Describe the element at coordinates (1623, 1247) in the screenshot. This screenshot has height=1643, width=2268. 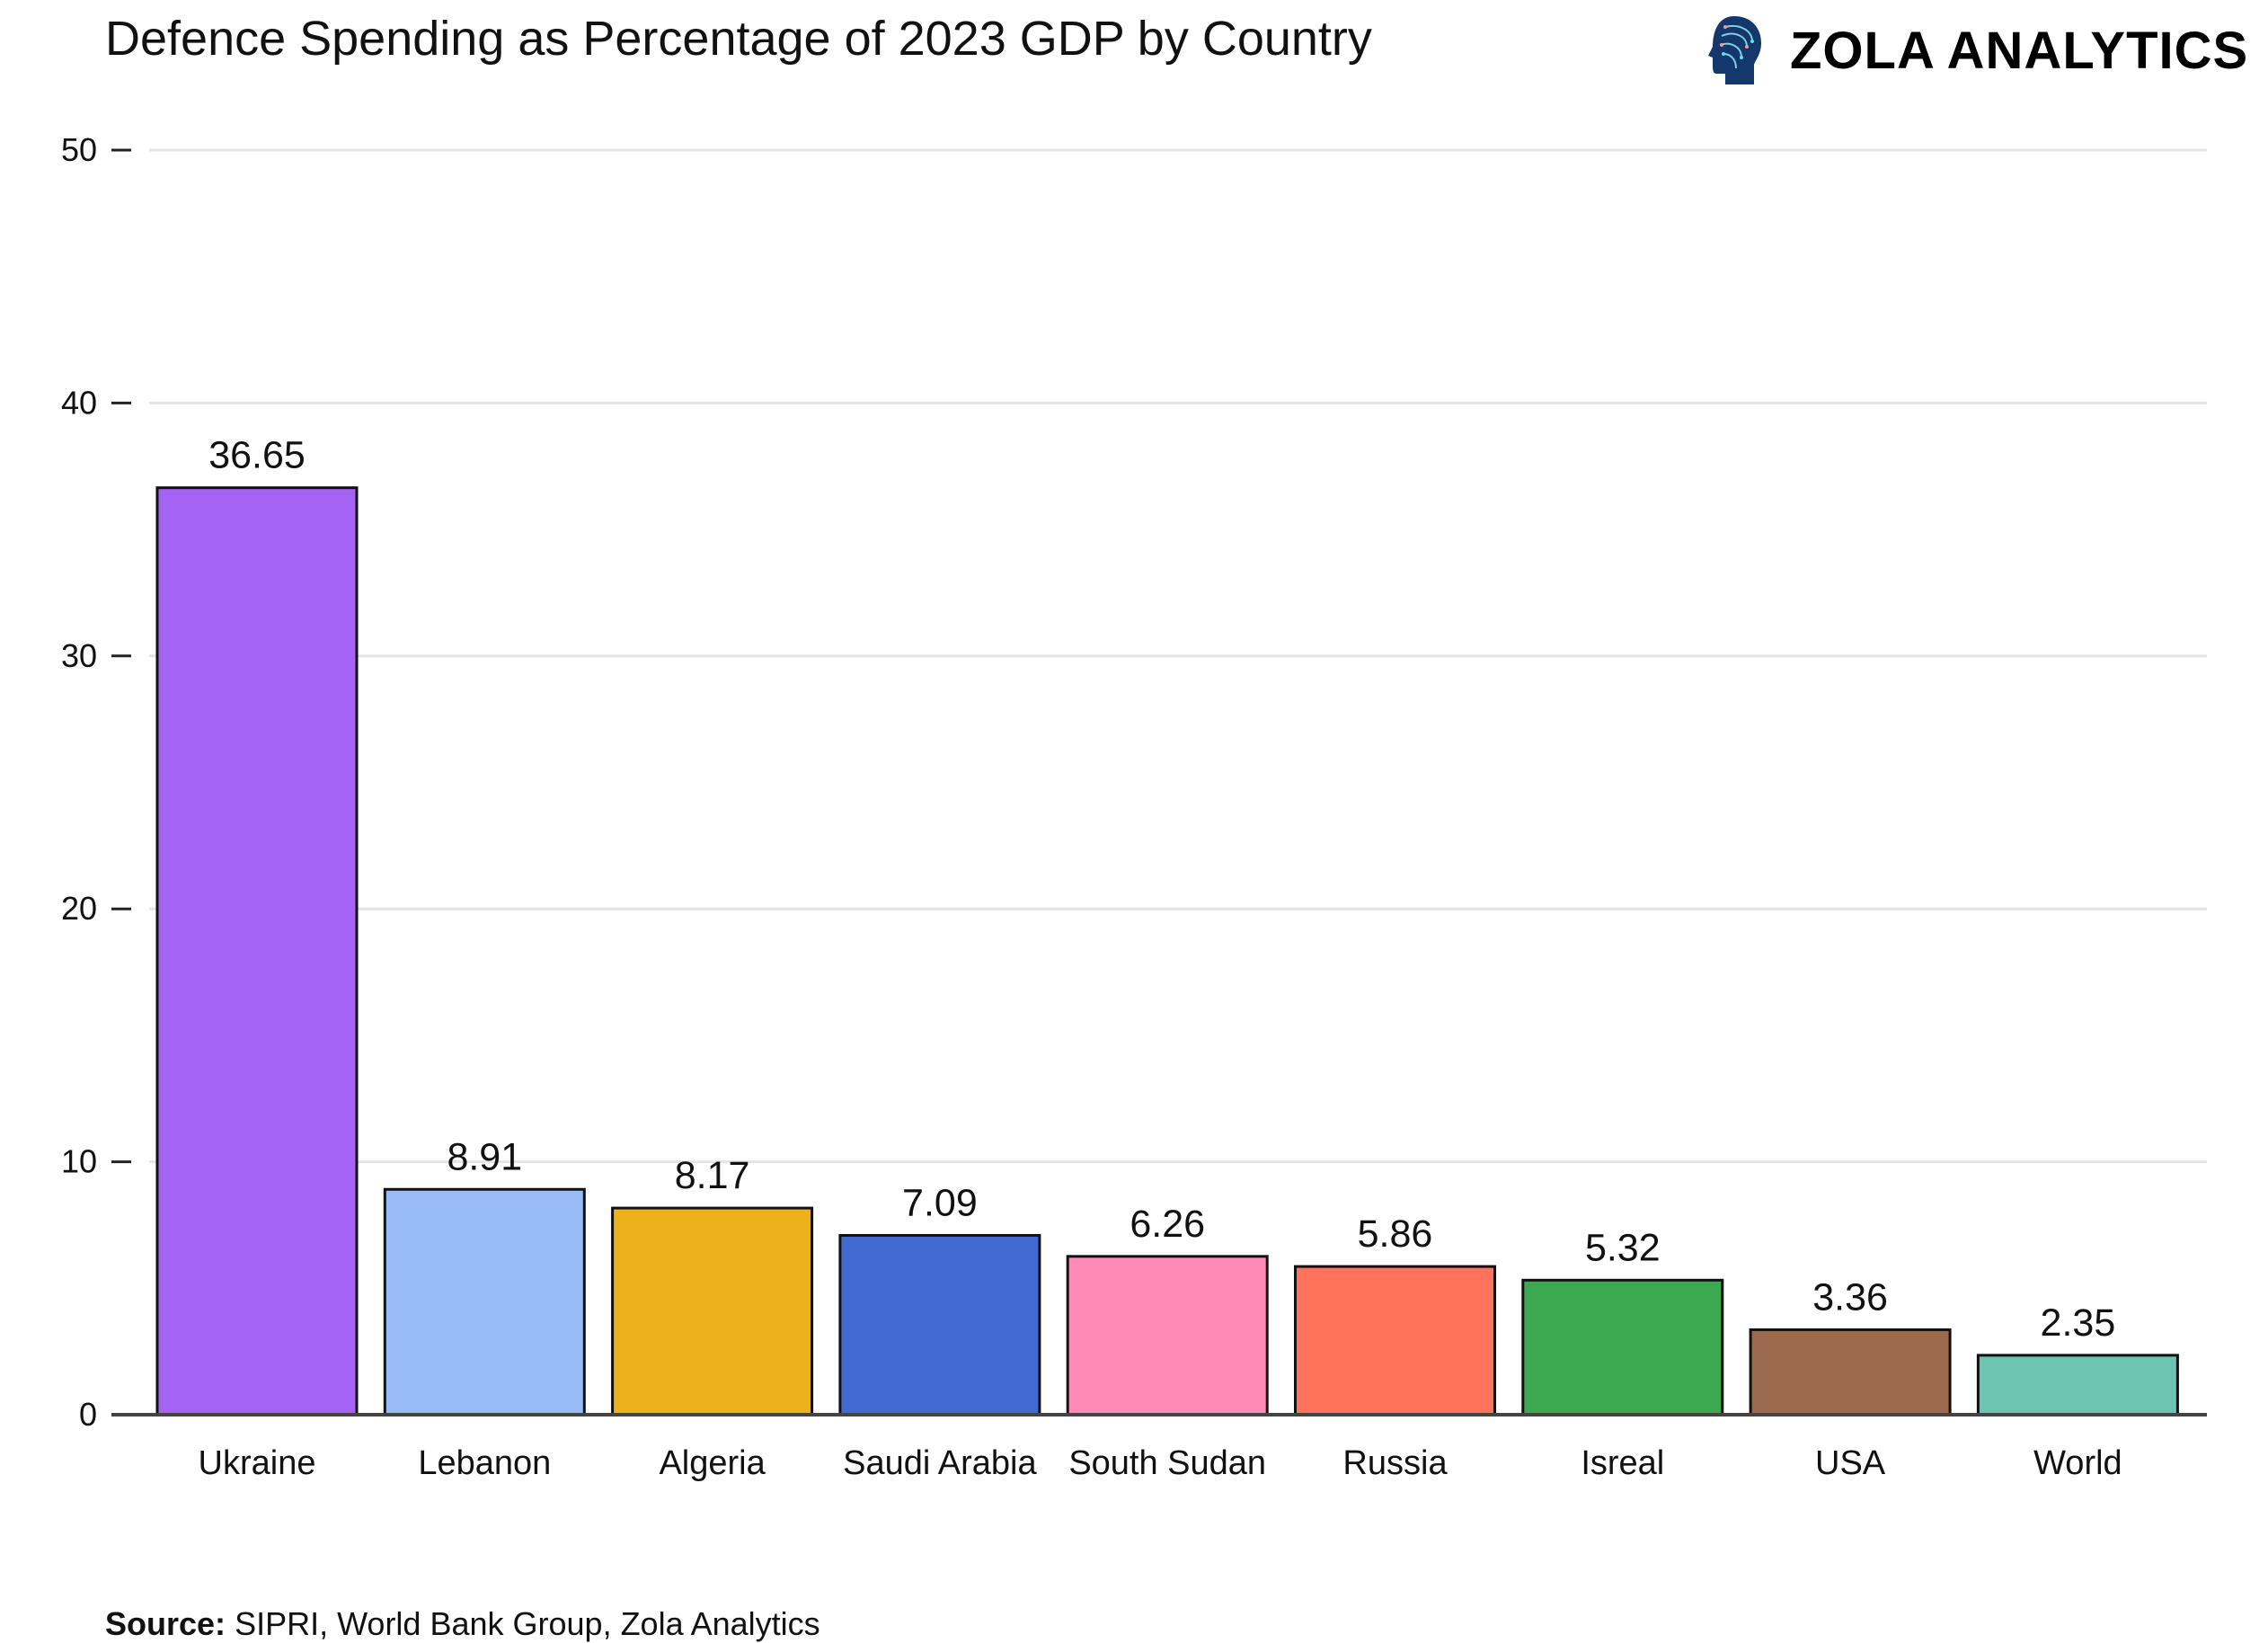
I see `data-label: 5.32` at that location.